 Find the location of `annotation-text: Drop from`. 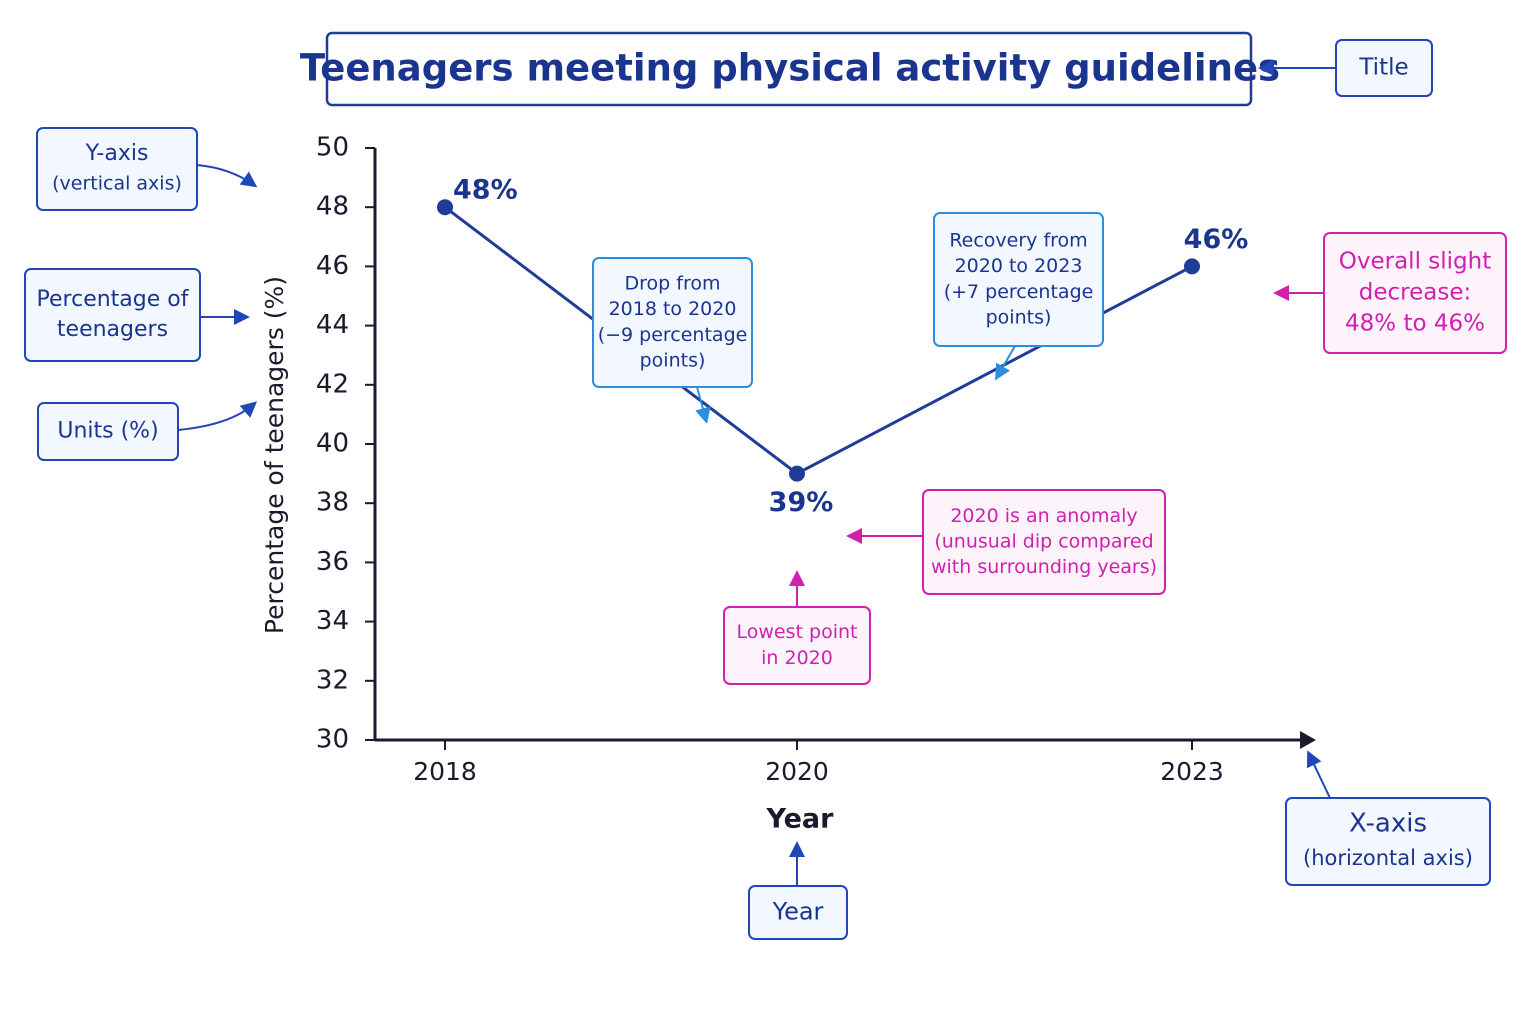

annotation-text: Drop from is located at coordinates (673, 284).